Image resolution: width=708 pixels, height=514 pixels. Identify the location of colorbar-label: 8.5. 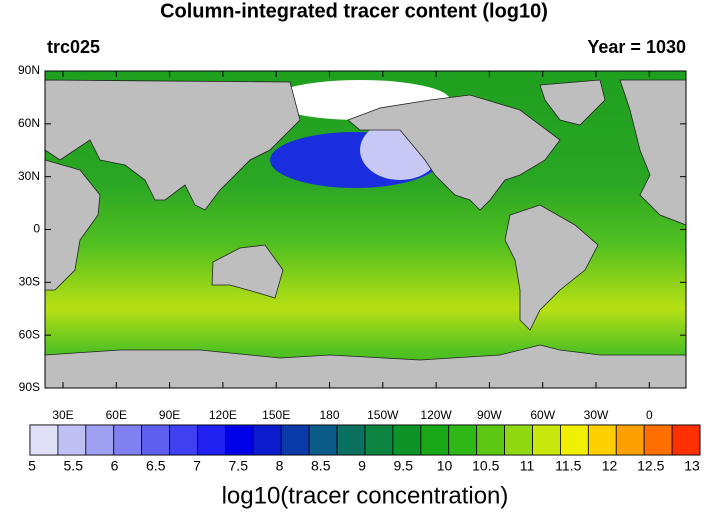
(321, 466).